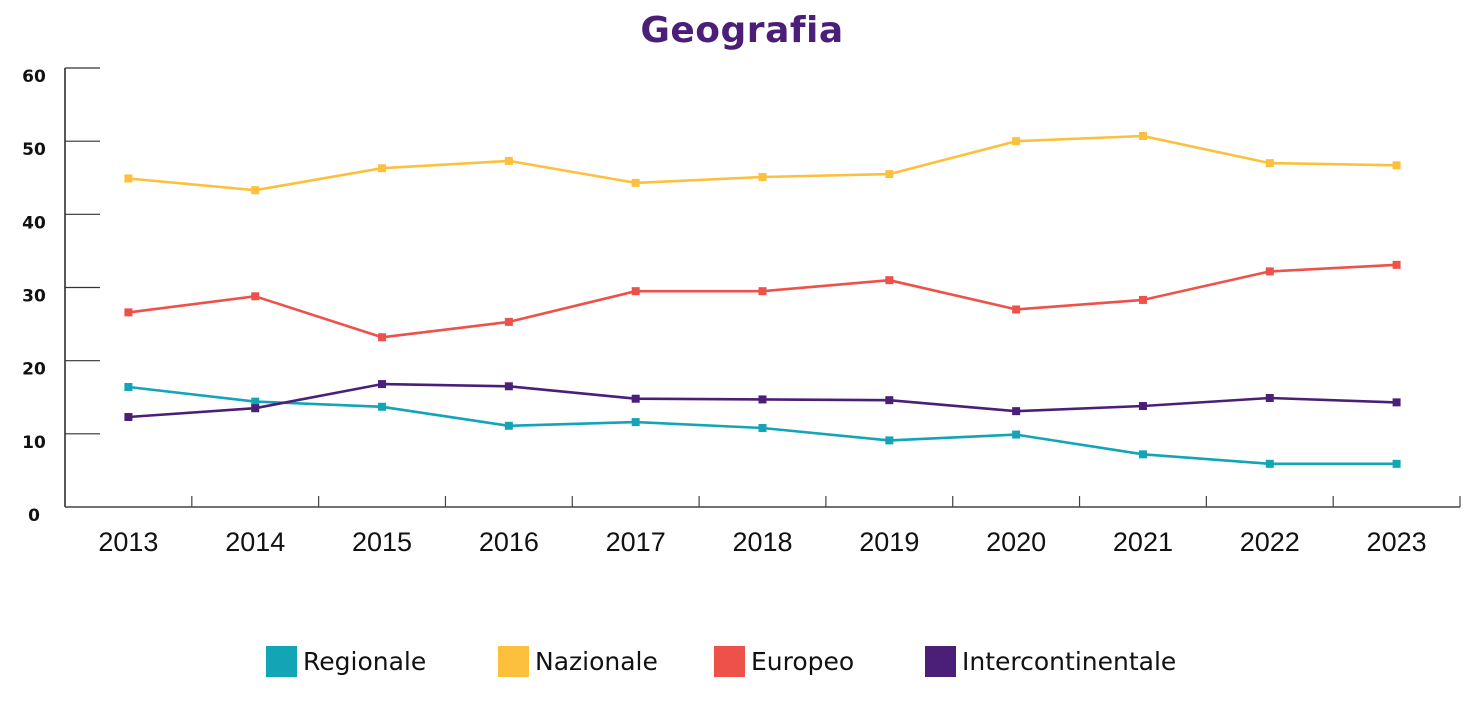  I want to click on y-tick-label: 40, so click(34, 223).